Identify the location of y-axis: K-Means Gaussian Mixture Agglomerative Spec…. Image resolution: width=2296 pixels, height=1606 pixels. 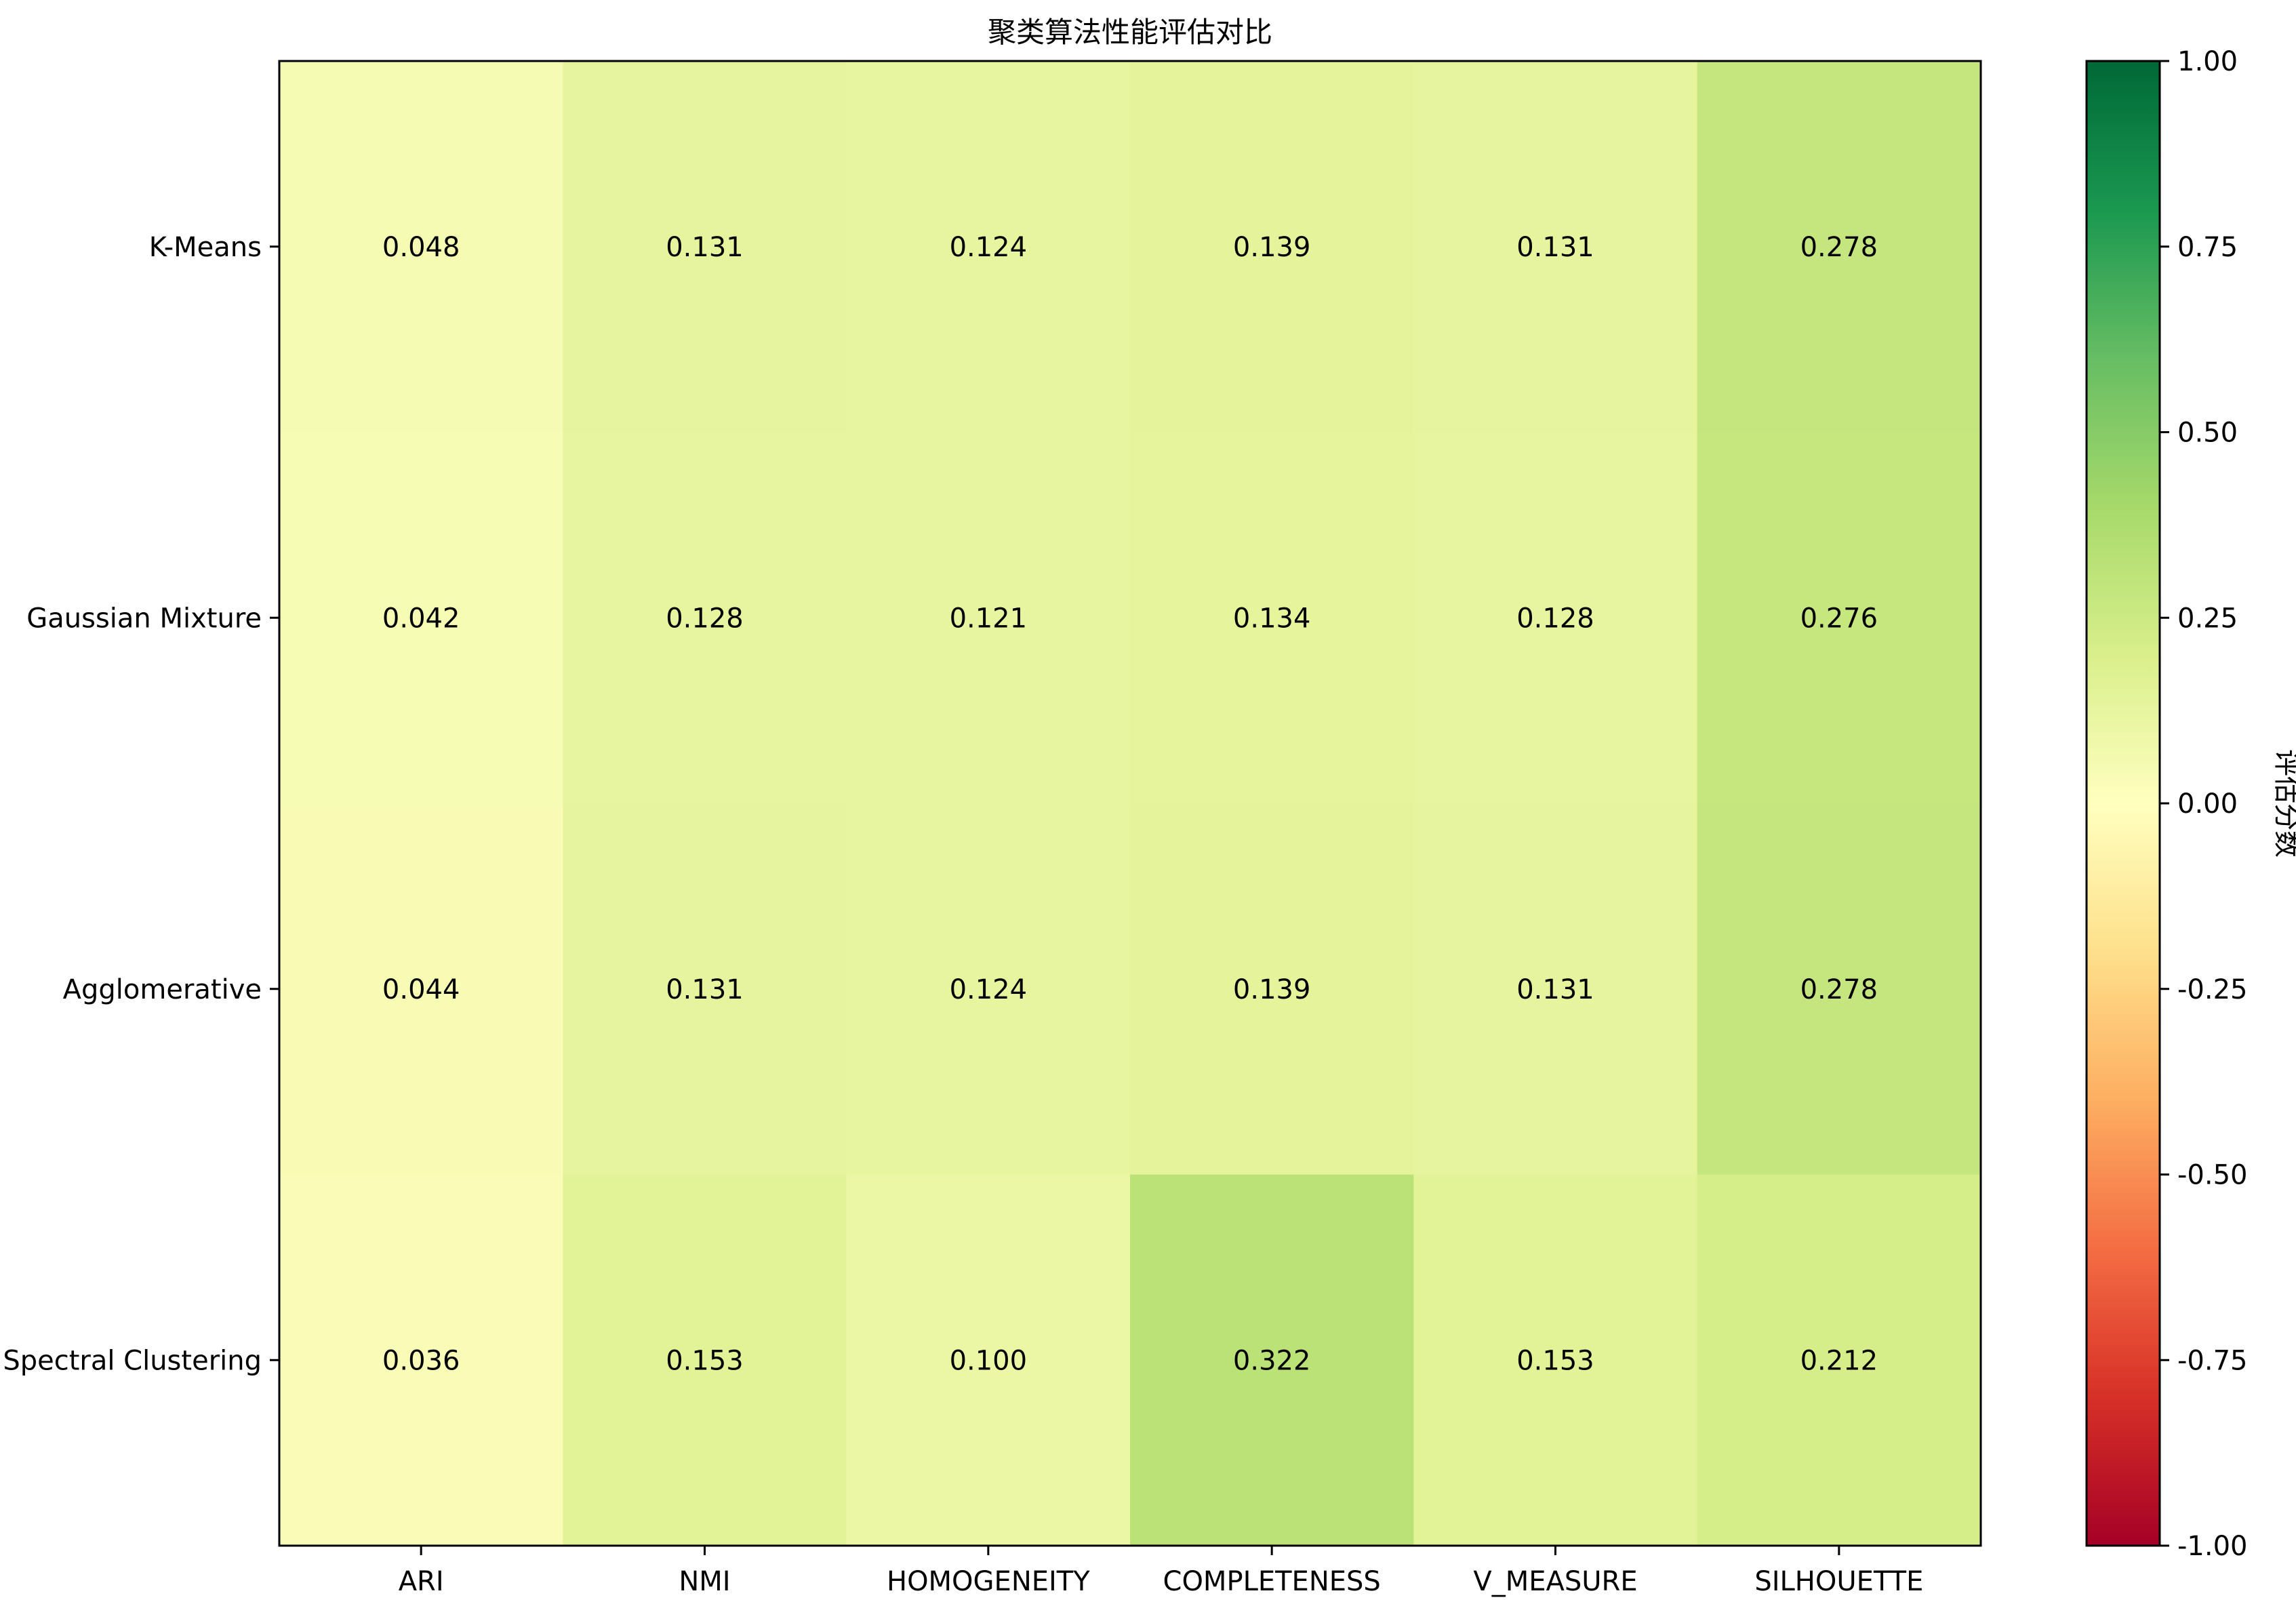
(141, 804).